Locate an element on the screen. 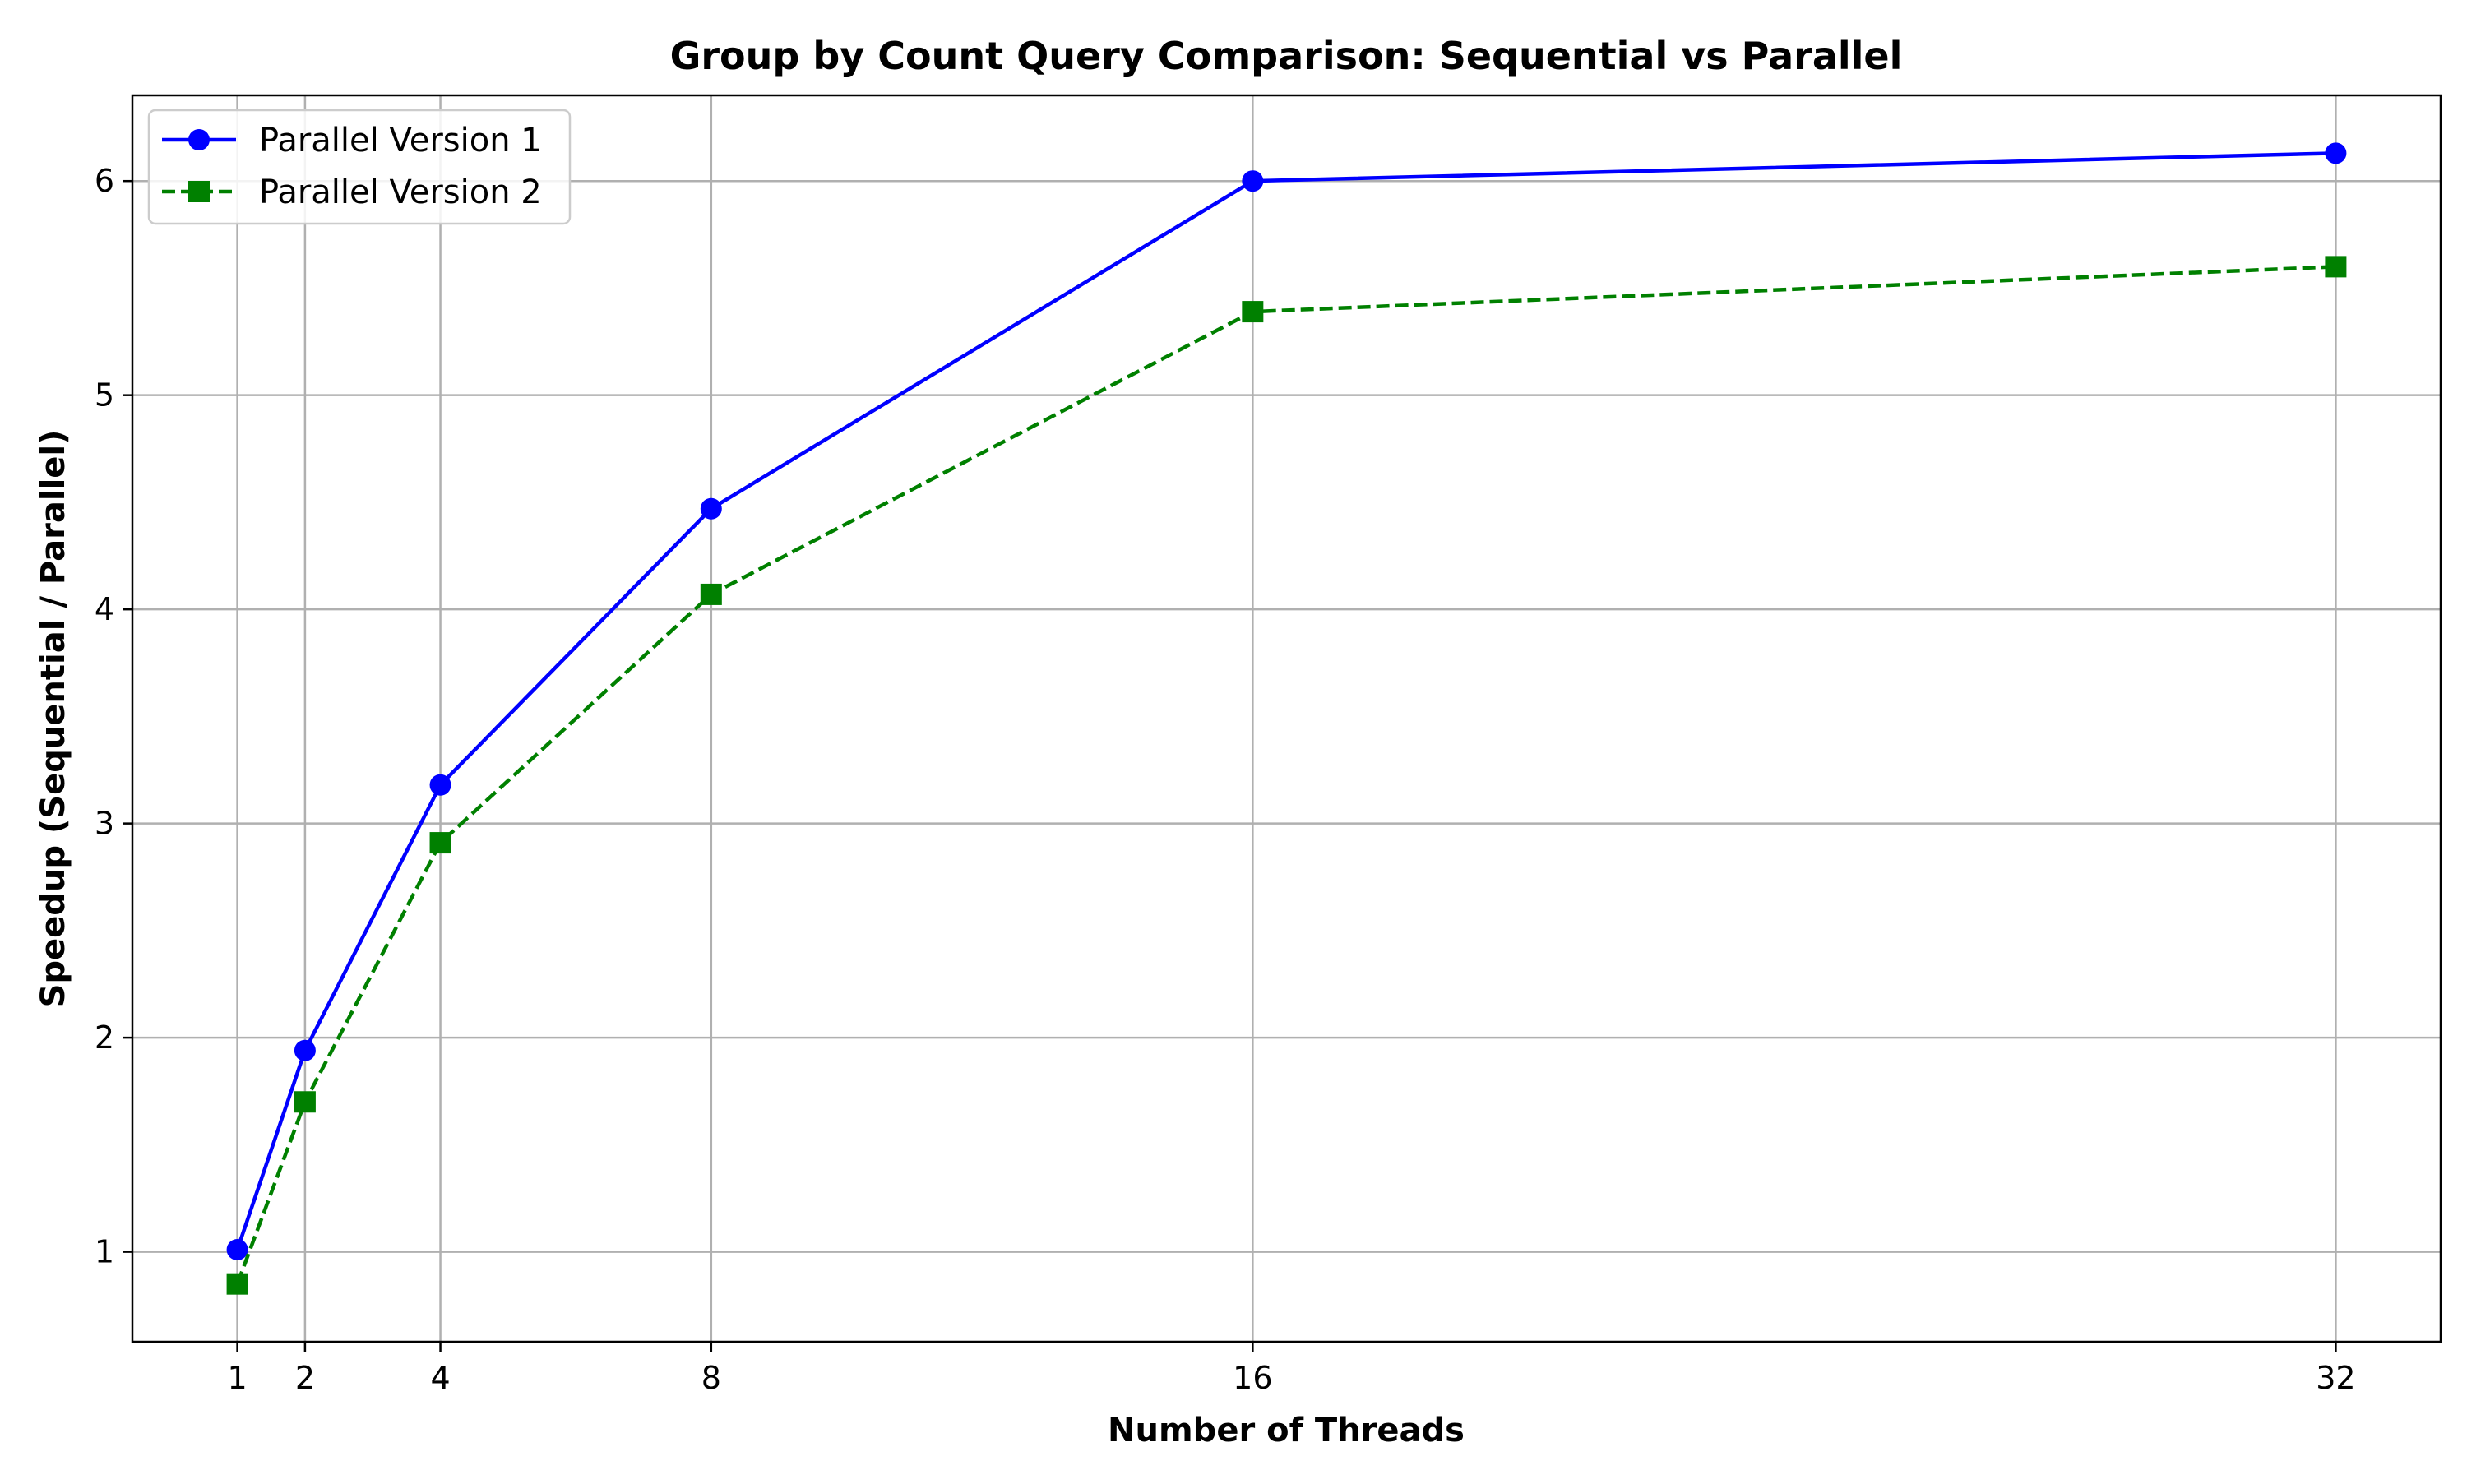 The width and height of the screenshot is (2467, 1484). x-tick-label: 32 is located at coordinates (2336, 1378).